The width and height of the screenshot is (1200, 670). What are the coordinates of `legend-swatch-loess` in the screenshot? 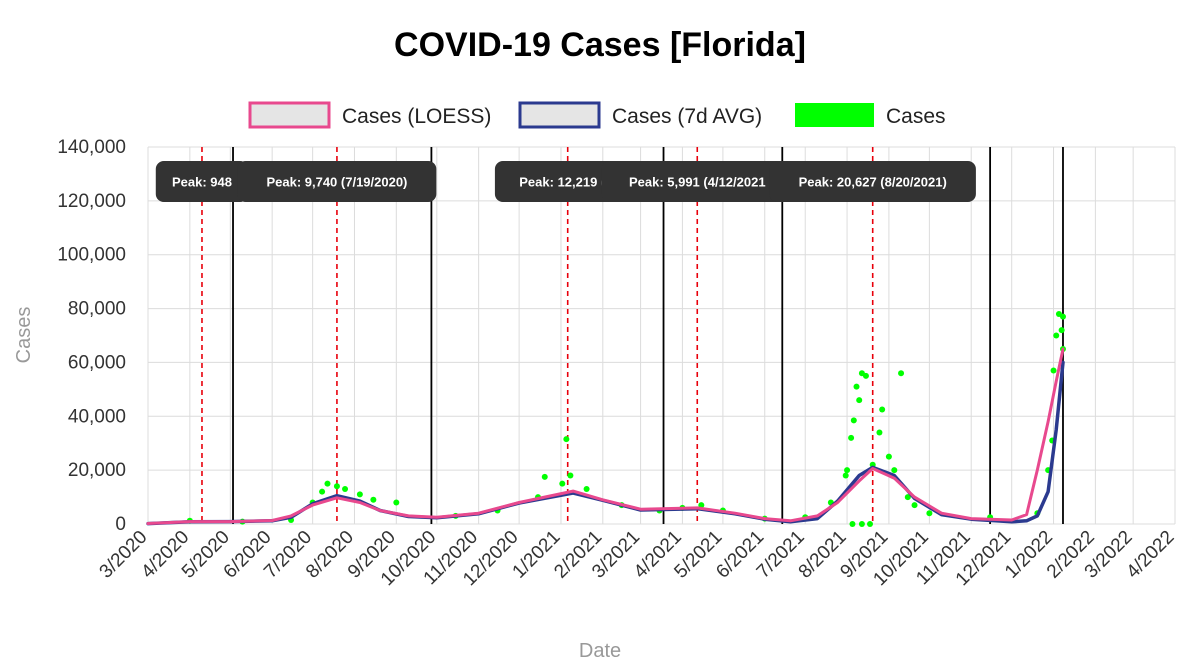 It's located at (289, 115).